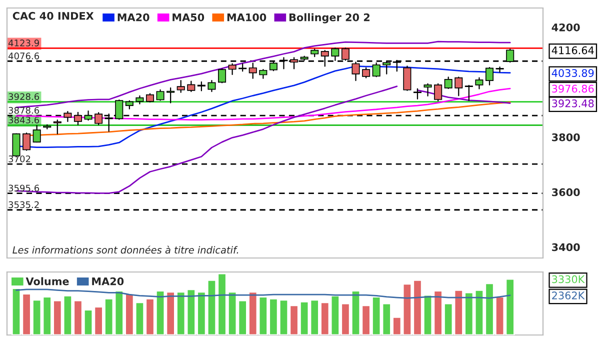  What do you see at coordinates (263, 293) in the screenshot?
I see `line-series` at bounding box center [263, 293].